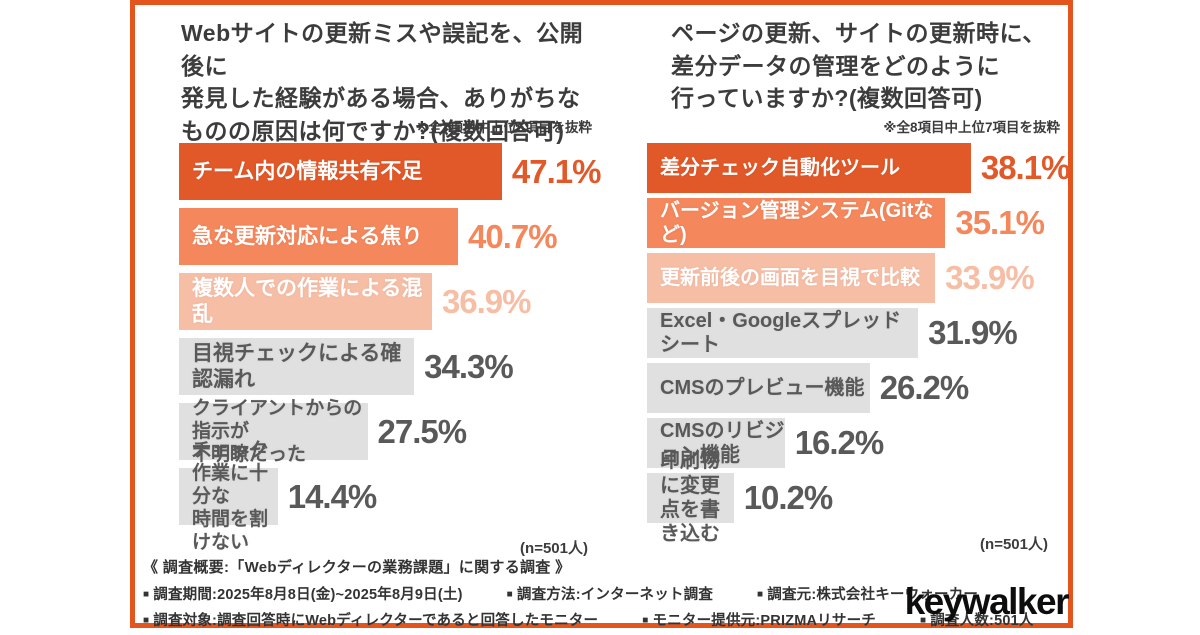 This screenshot has height=635, width=1200. I want to click on bar-label: 急な更新対応による焦り, so click(307, 236).